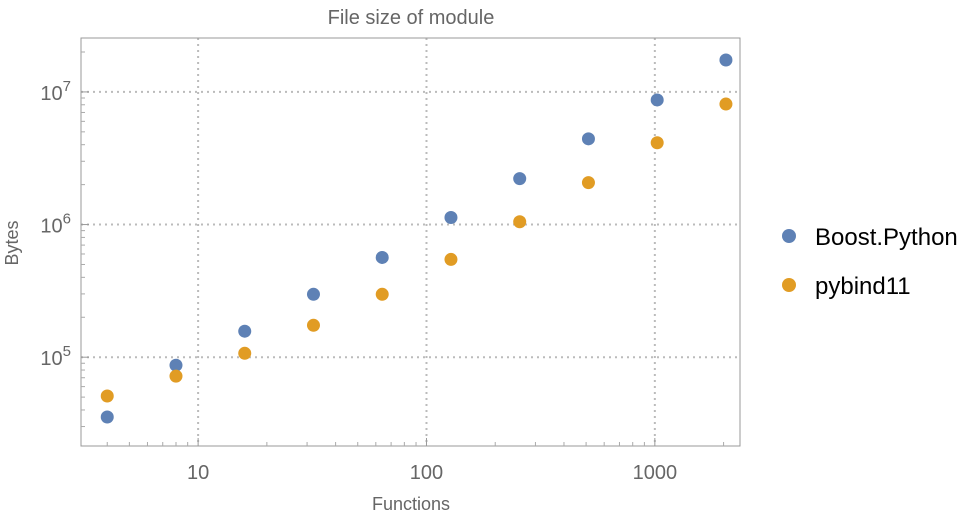  Describe the element at coordinates (411, 18) in the screenshot. I see `chart-title: File size of module` at that location.